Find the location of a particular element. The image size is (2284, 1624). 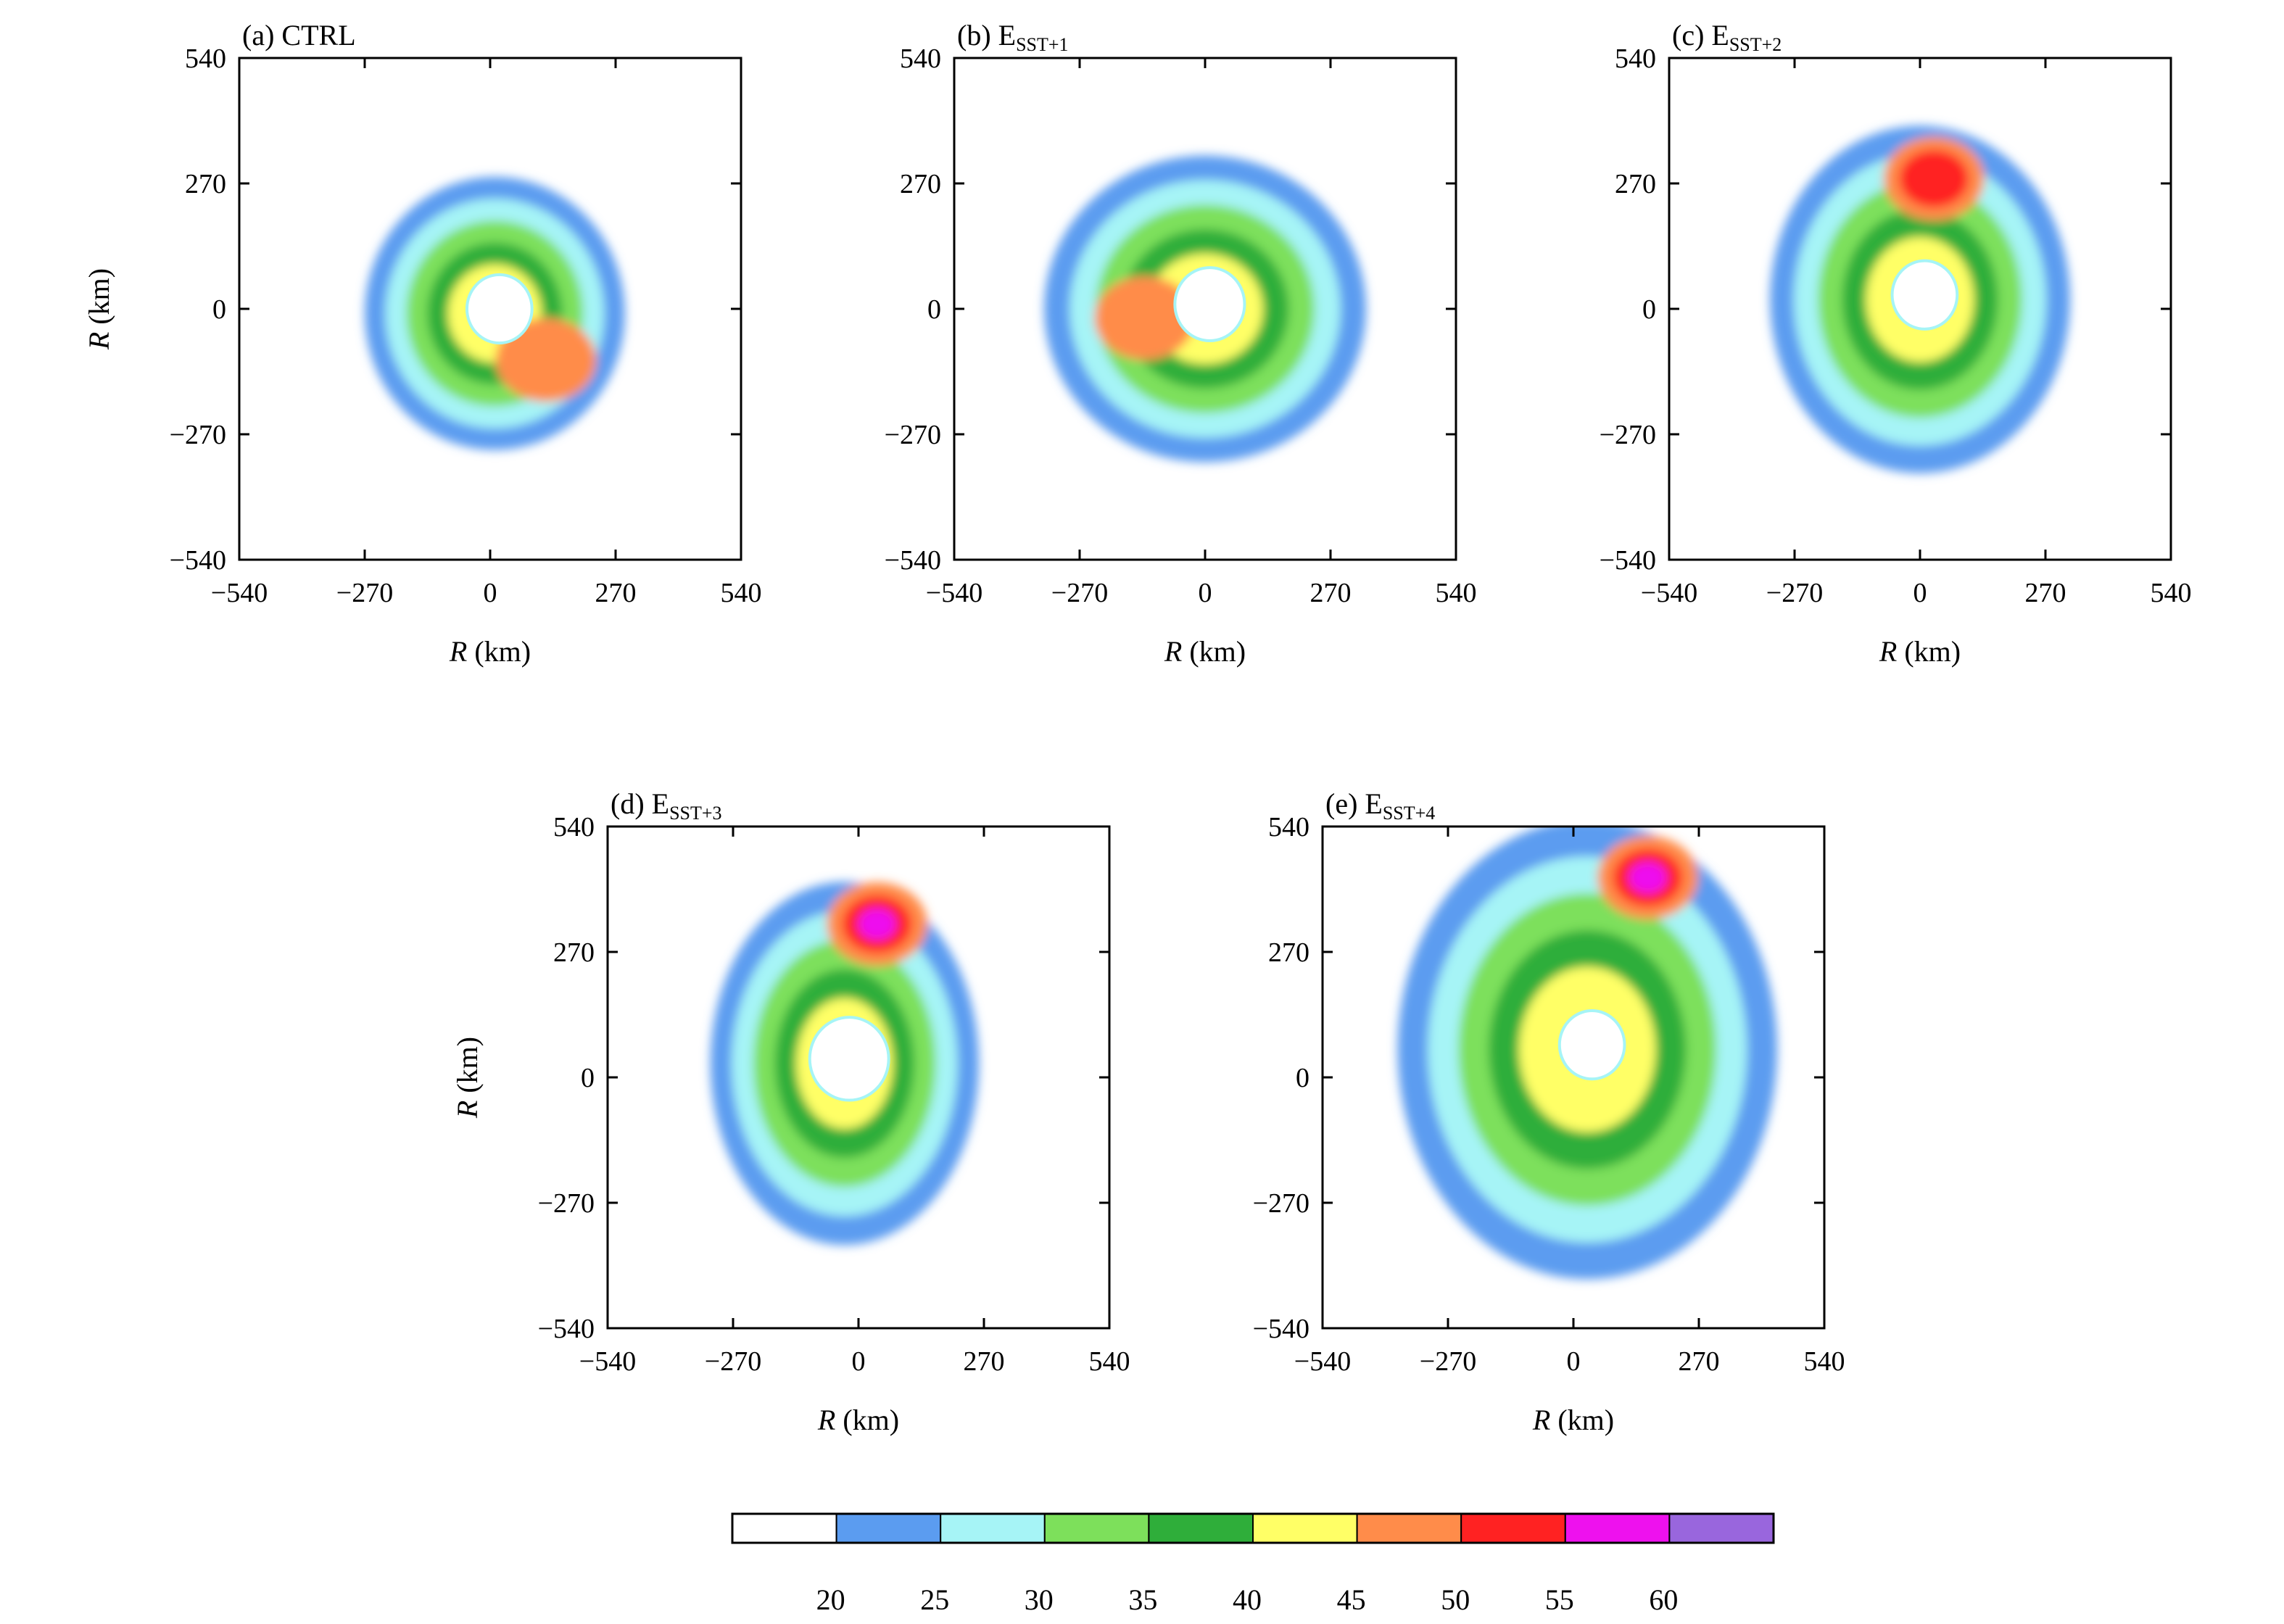

colorbar-label: 25 is located at coordinates (935, 1599).